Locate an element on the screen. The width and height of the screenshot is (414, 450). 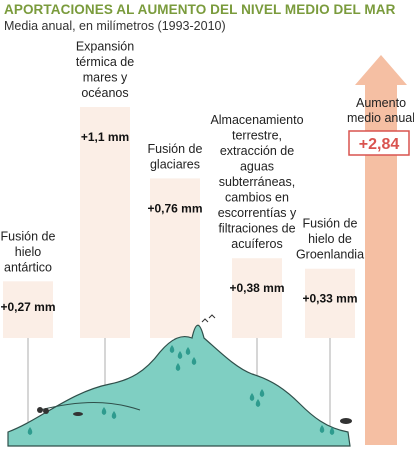
category-label-2-1: glaciares is located at coordinates (175, 164).